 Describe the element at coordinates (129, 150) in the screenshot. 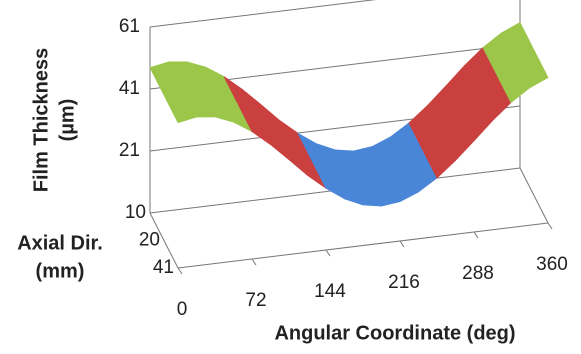

I see `z-tick-label: 21` at that location.